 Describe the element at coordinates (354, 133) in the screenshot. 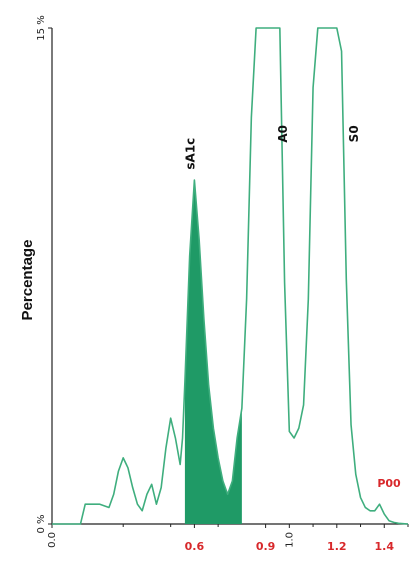

I see `peak-label: S0` at that location.